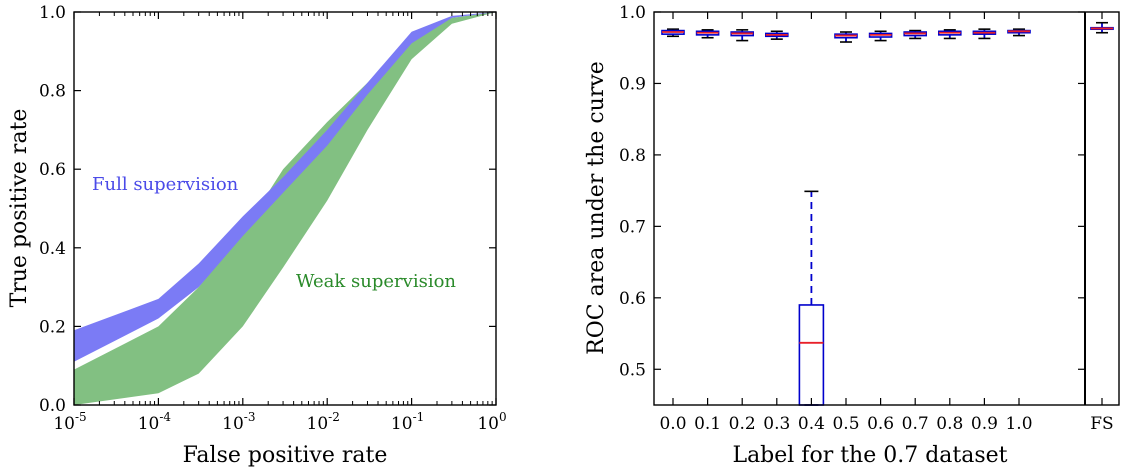 The height and width of the screenshot is (472, 1128). What do you see at coordinates (984, 34) in the screenshot?
I see `box-0.9` at bounding box center [984, 34].